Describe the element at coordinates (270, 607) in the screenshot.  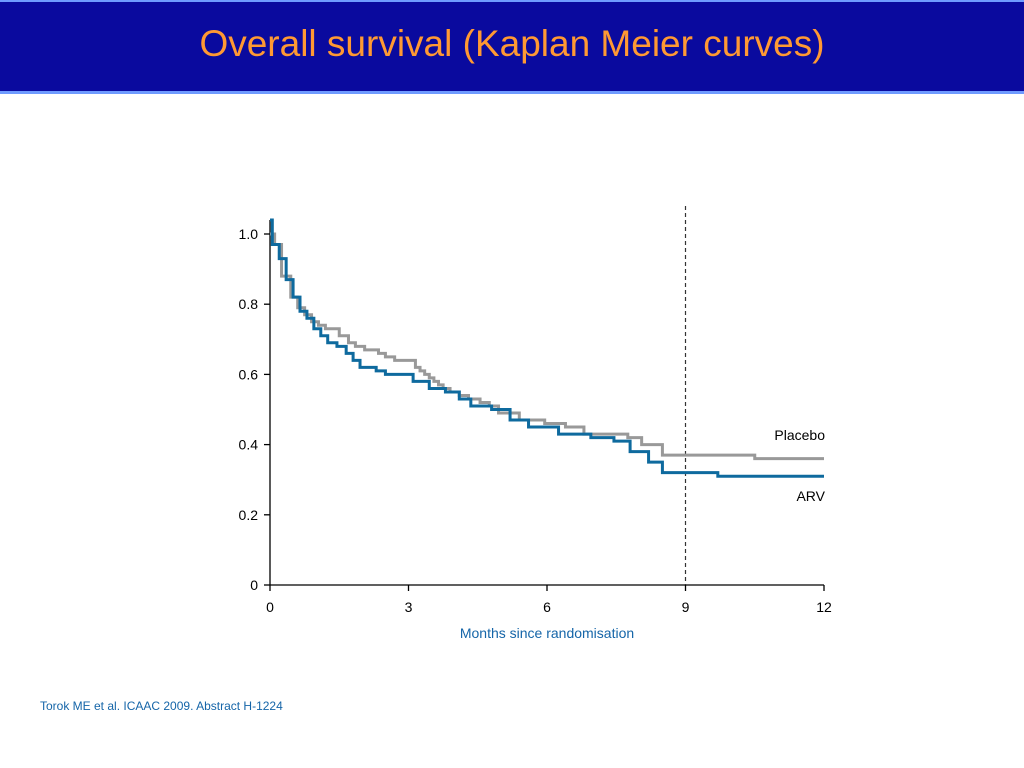
I see `x-tick-label: 0` at that location.